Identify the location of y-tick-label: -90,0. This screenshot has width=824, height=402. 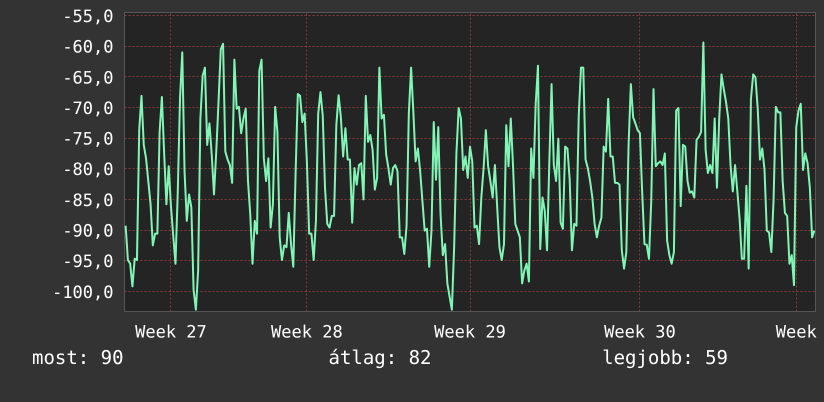
(88, 232).